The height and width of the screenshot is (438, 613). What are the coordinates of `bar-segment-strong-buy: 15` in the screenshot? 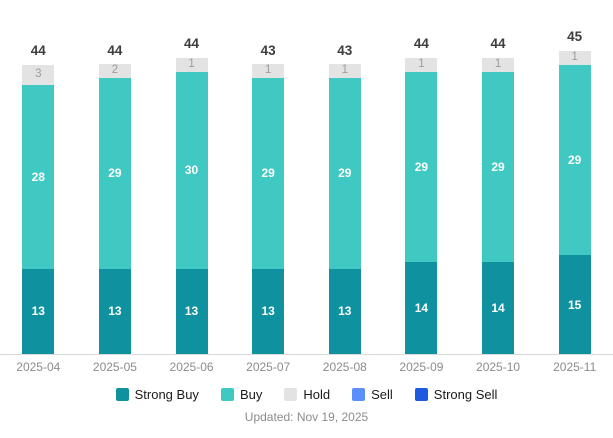 It's located at (574, 304).